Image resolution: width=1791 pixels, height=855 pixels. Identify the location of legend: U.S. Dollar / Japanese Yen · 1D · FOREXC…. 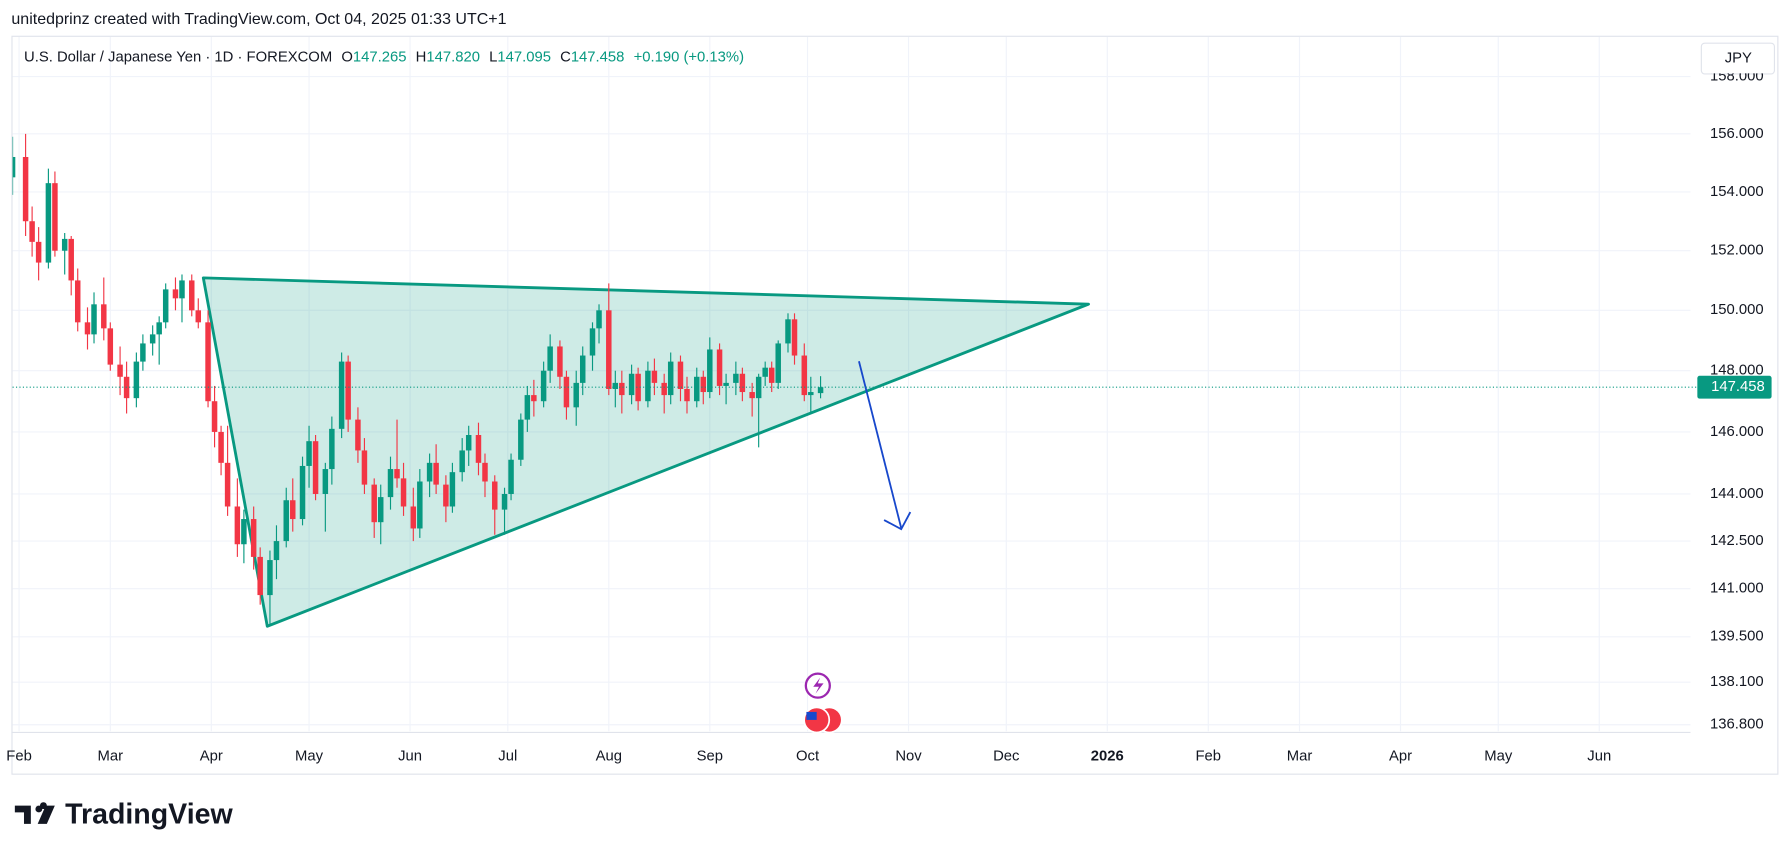
(384, 57).